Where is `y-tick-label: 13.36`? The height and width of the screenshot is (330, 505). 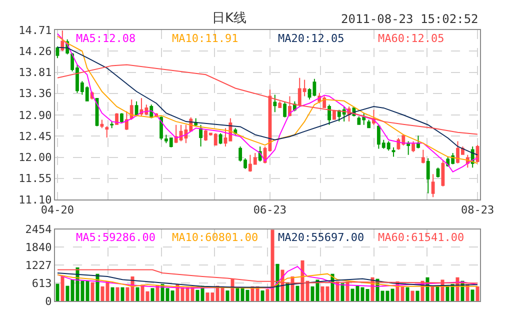
y-tick-label: 13.36 is located at coordinates (35, 93).